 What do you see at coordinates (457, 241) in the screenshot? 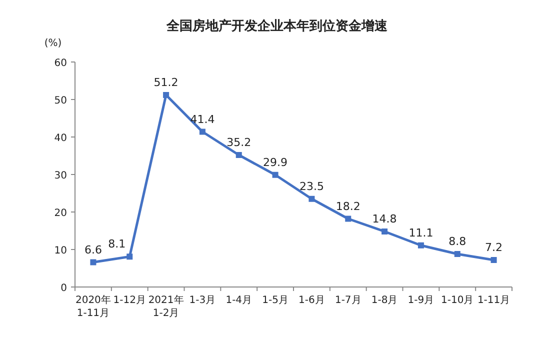
I see `data-label: 8.8` at bounding box center [457, 241].